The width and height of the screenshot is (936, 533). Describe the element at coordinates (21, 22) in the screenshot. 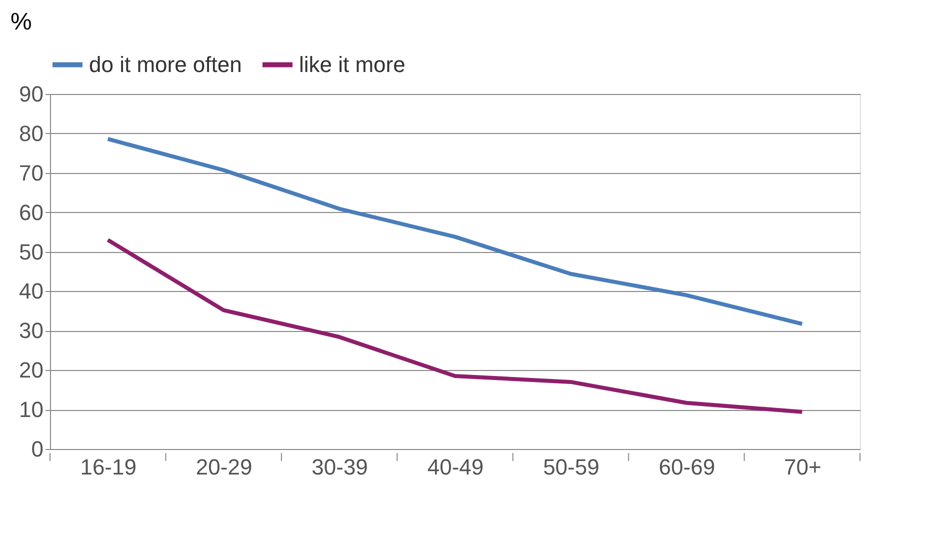

I see `y-axis-title: %` at that location.